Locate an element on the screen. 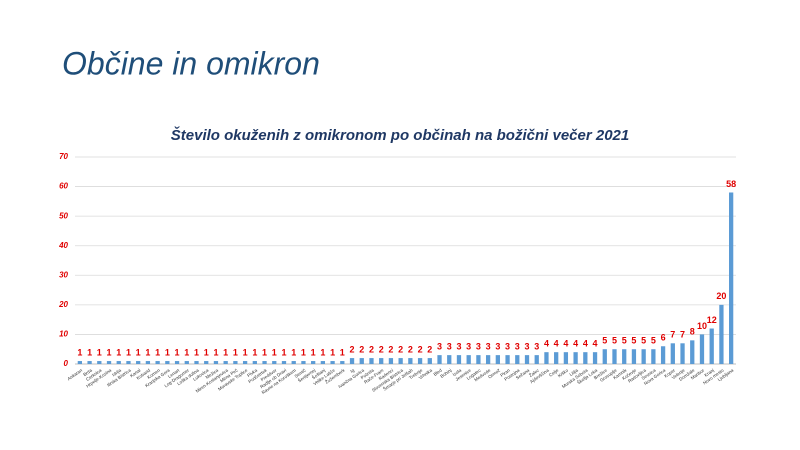 This screenshot has height=450, width=800. y-tick-label: 70 is located at coordinates (63, 156).